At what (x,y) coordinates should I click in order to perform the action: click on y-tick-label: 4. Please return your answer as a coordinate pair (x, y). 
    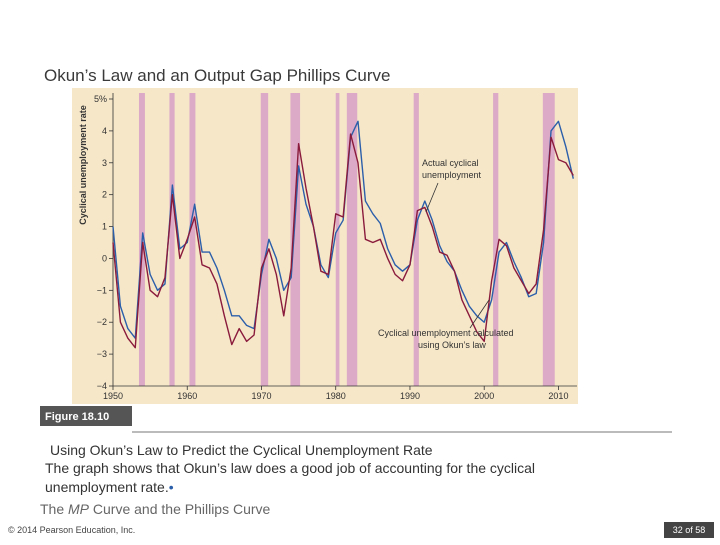
    Looking at the image, I should click on (104, 131).